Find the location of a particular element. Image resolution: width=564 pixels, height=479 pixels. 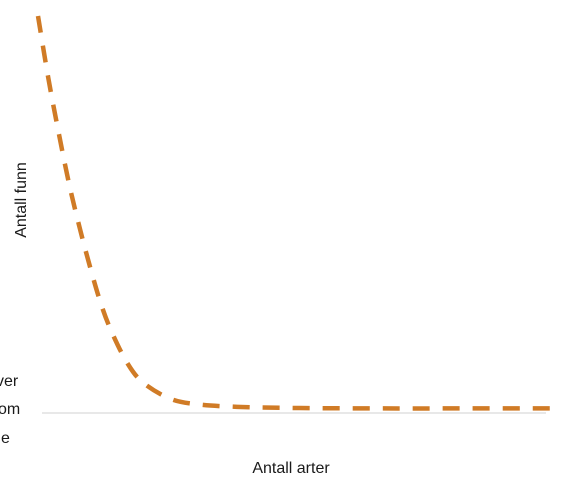

clipped-text-line-2: om is located at coordinates (10, 409).